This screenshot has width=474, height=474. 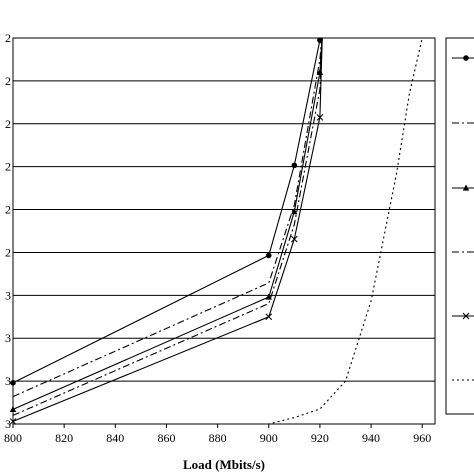 What do you see at coordinates (166, 438) in the screenshot?
I see `x-tick-label: 860` at bounding box center [166, 438].